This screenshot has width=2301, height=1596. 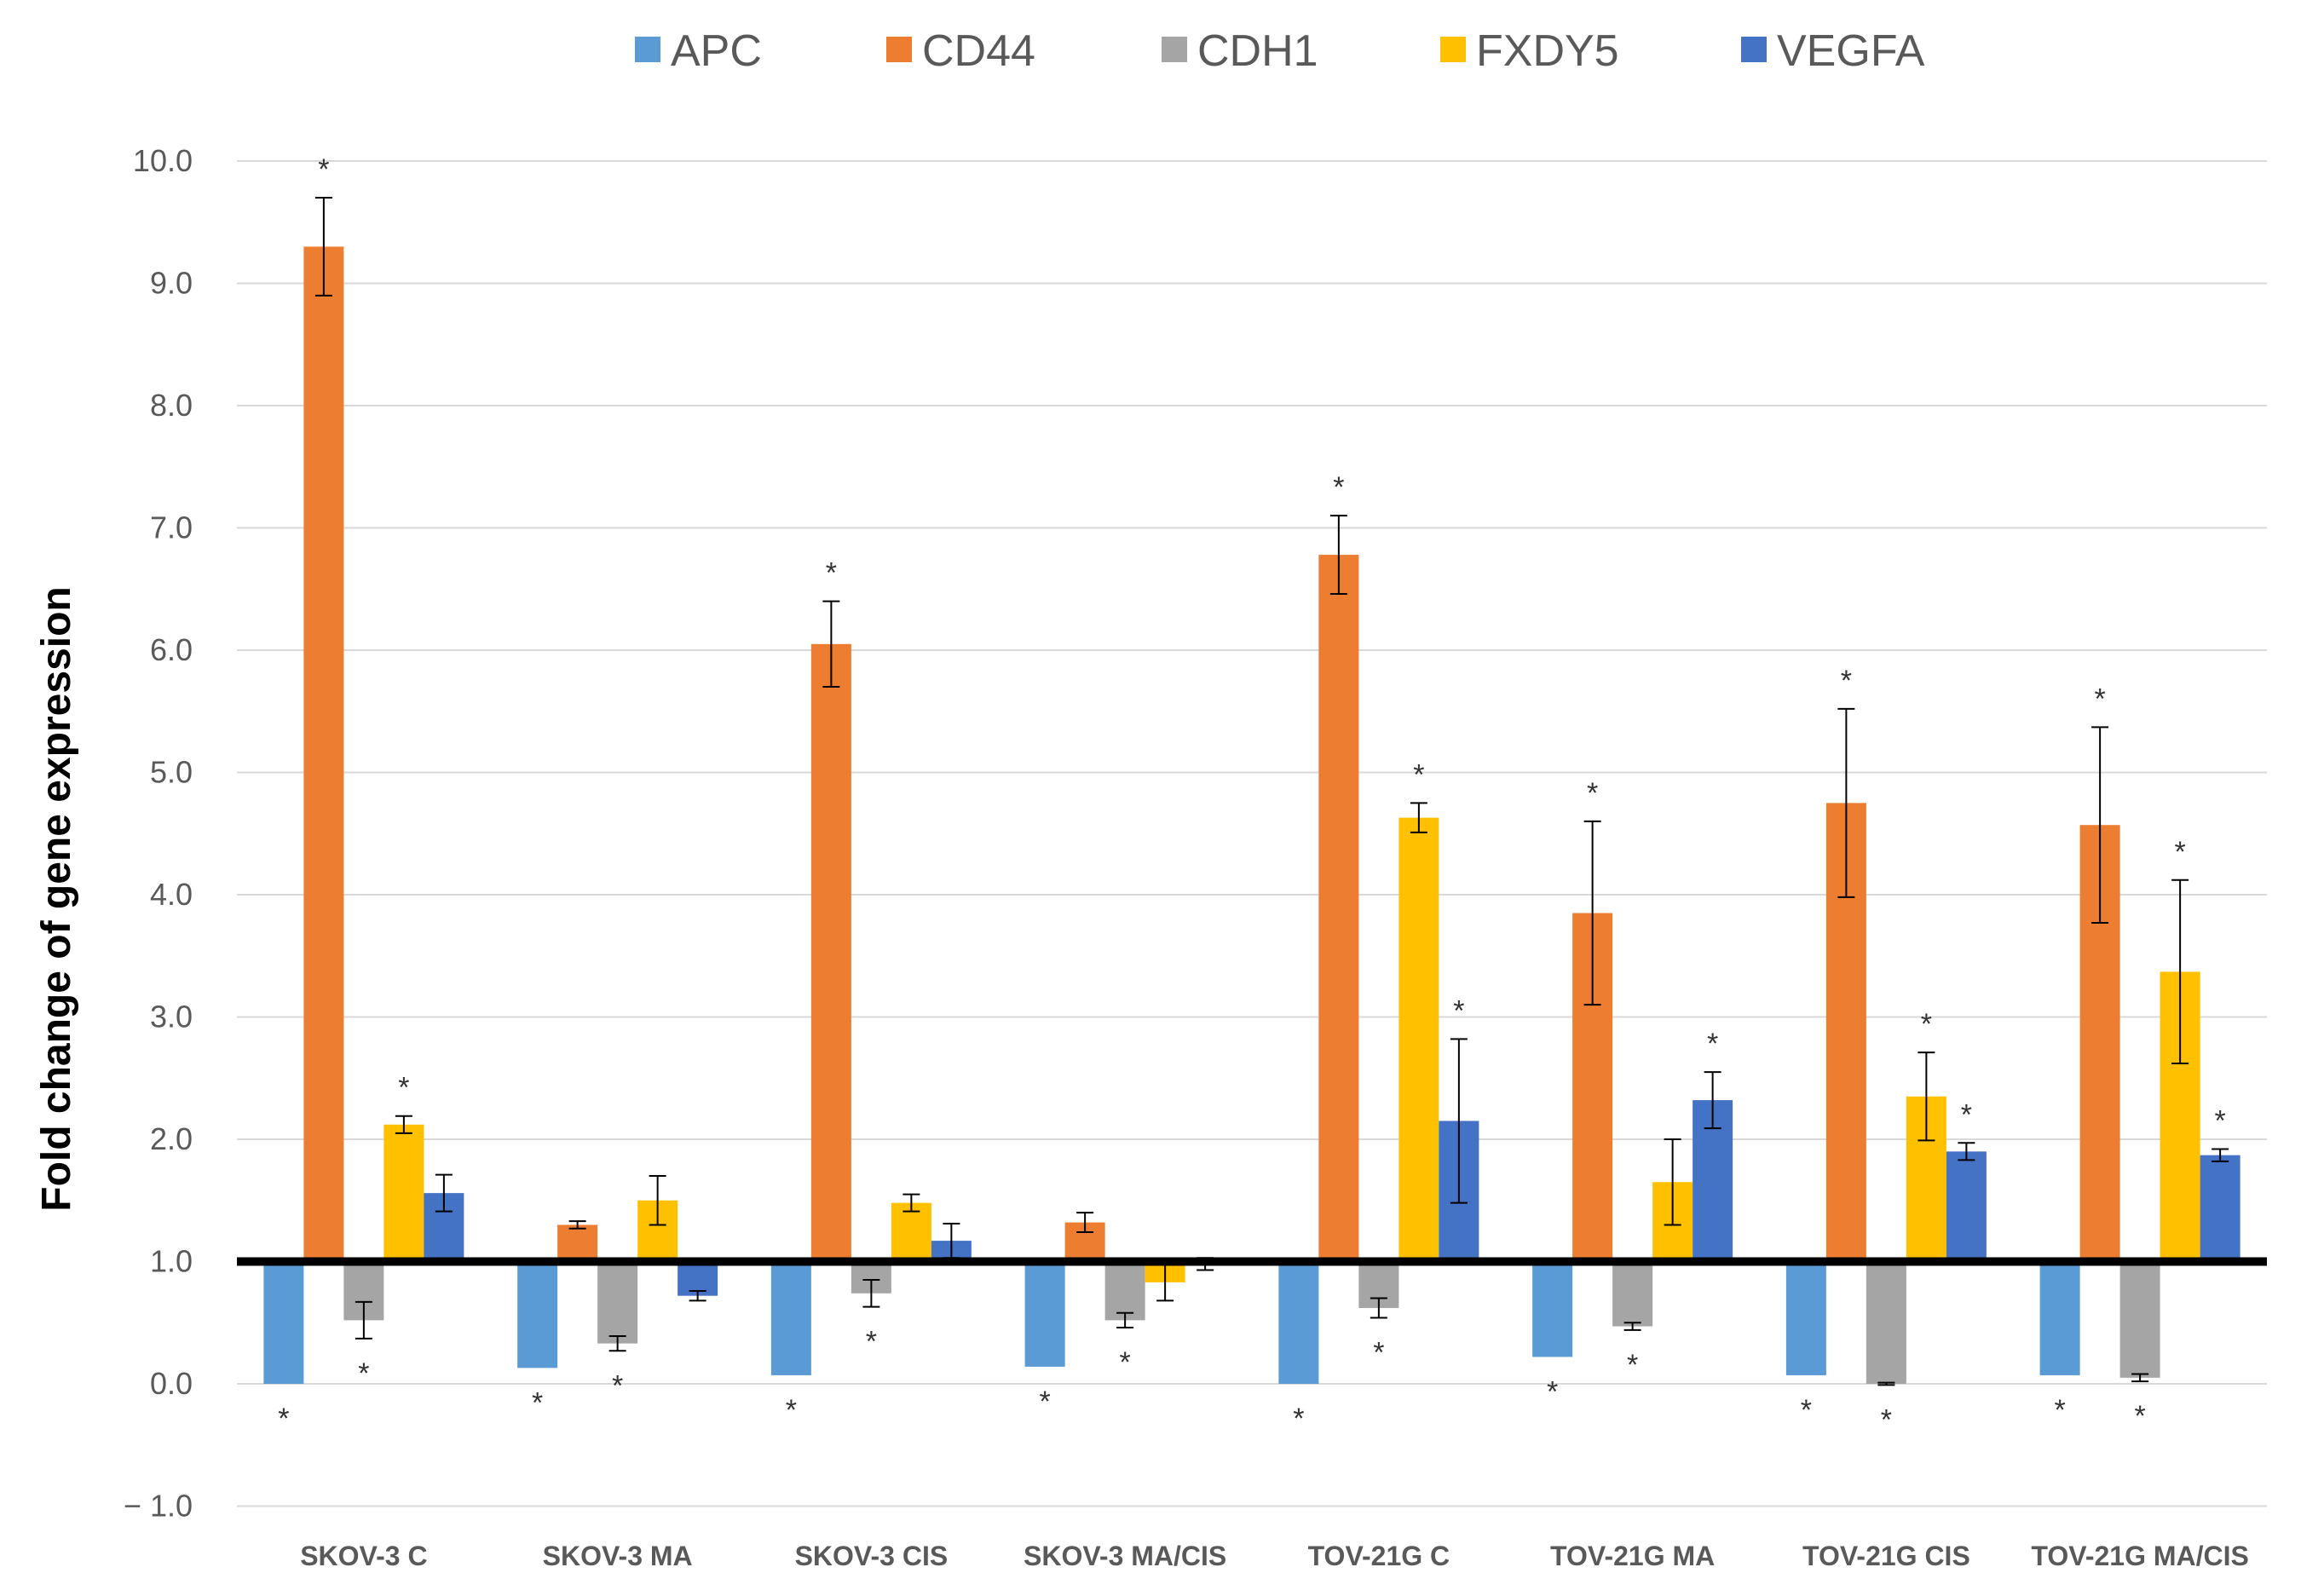 What do you see at coordinates (2139, 1556) in the screenshot?
I see `x-category-label: TOV-21G MA/CIS` at bounding box center [2139, 1556].